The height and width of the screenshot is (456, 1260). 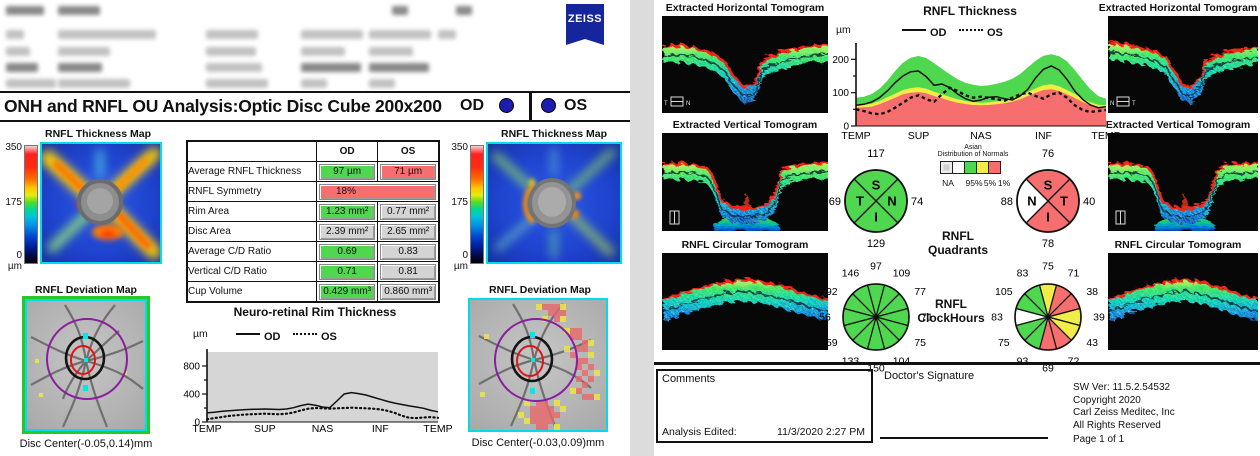 What do you see at coordinates (13, 147) in the screenshot?
I see `od-scale-max: 350` at bounding box center [13, 147].